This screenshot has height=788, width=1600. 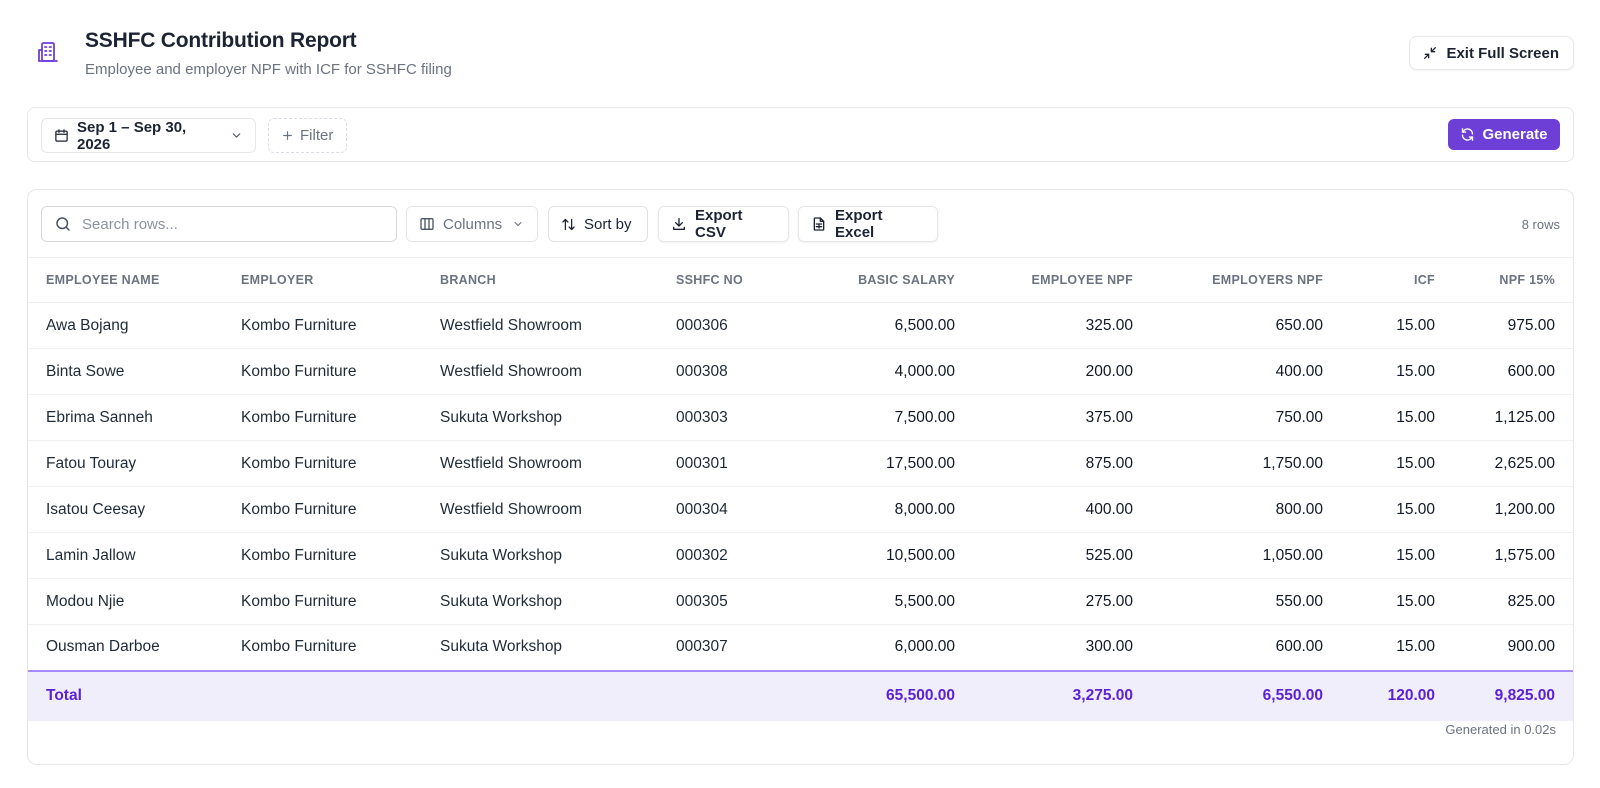 I want to click on column-header-branch: Branch, so click(x=540, y=280).